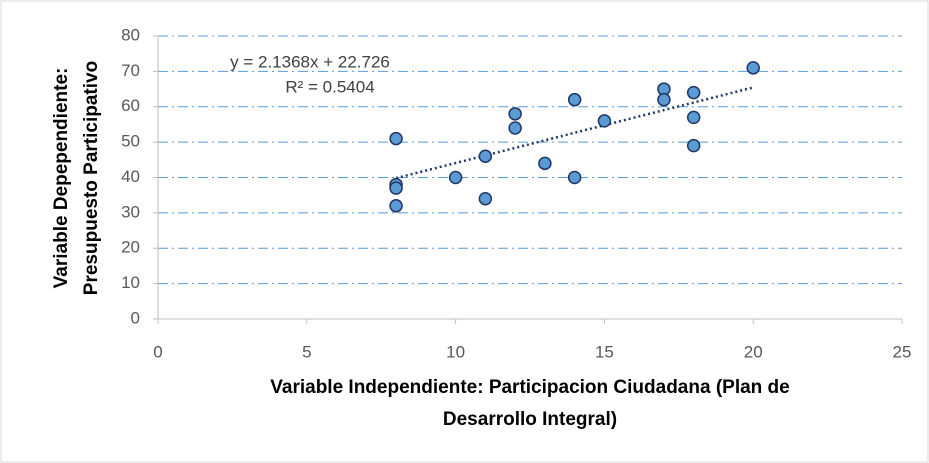 The image size is (929, 463). Describe the element at coordinates (130, 141) in the screenshot. I see `y-tick-label: 50` at that location.